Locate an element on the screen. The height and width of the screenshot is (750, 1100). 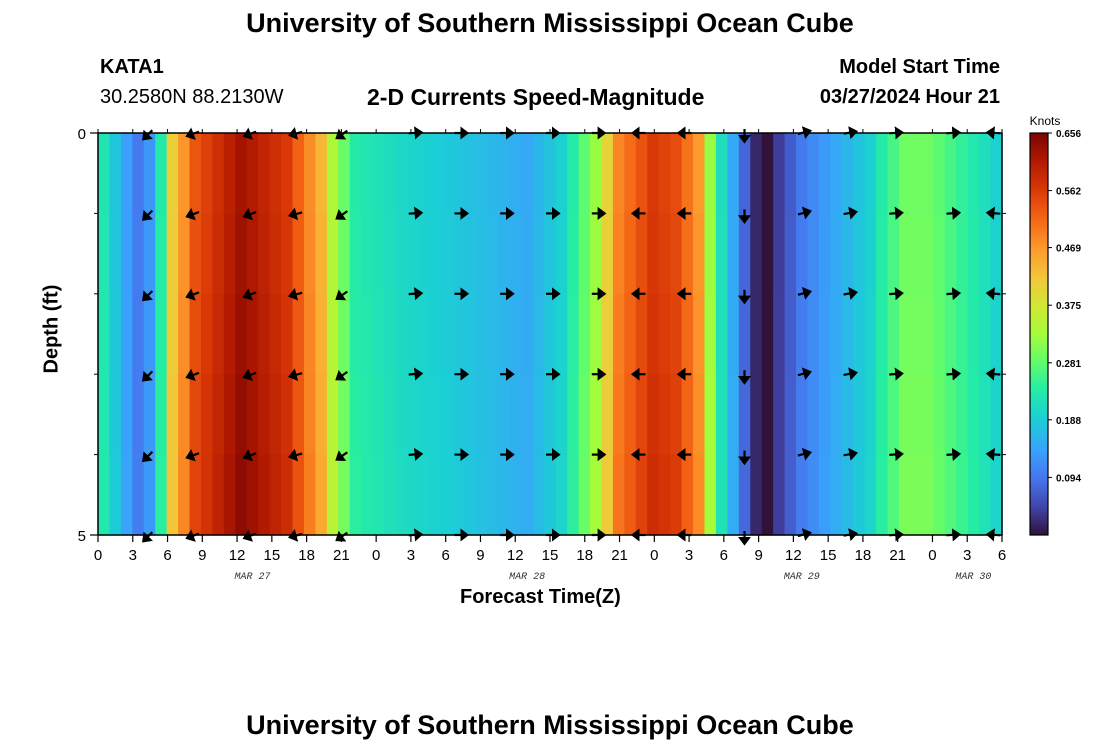
colorbar-tick-label: 0.469 is located at coordinates (1068, 249).